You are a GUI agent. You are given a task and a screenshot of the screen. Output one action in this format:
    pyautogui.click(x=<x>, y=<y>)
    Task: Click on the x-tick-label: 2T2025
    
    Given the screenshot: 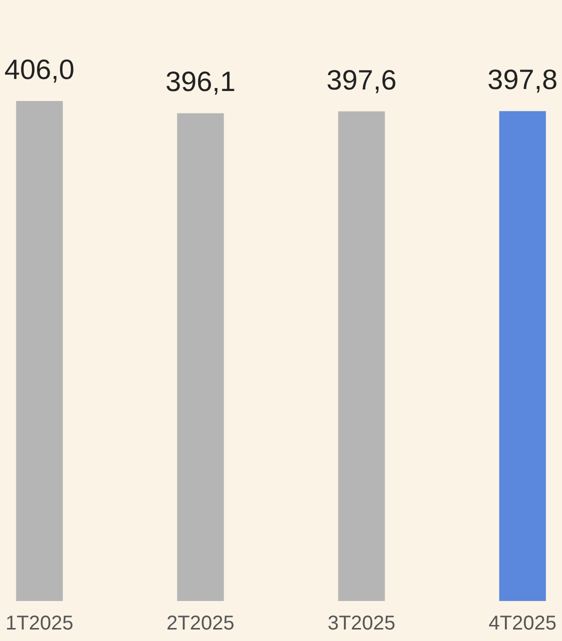 What is the action you would take?
    pyautogui.click(x=200, y=623)
    